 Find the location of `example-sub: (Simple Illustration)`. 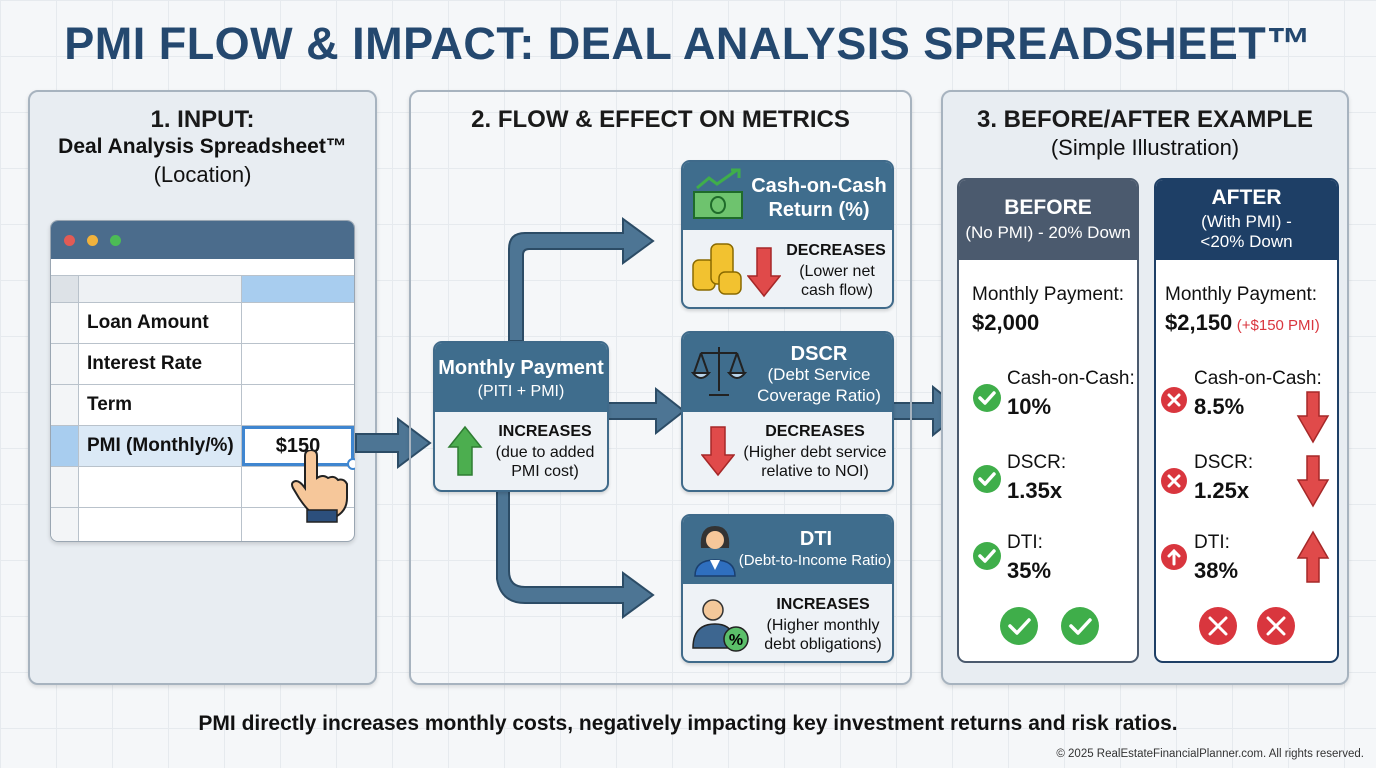

example-sub: (Simple Illustration) is located at coordinates (1145, 147).